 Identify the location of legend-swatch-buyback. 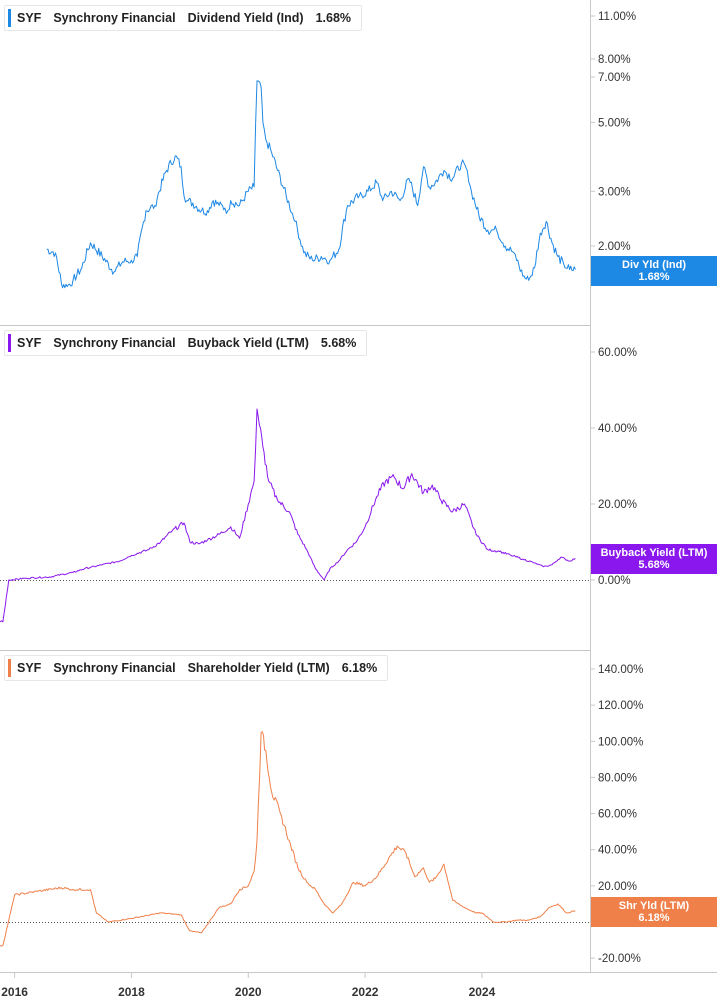
(9, 343).